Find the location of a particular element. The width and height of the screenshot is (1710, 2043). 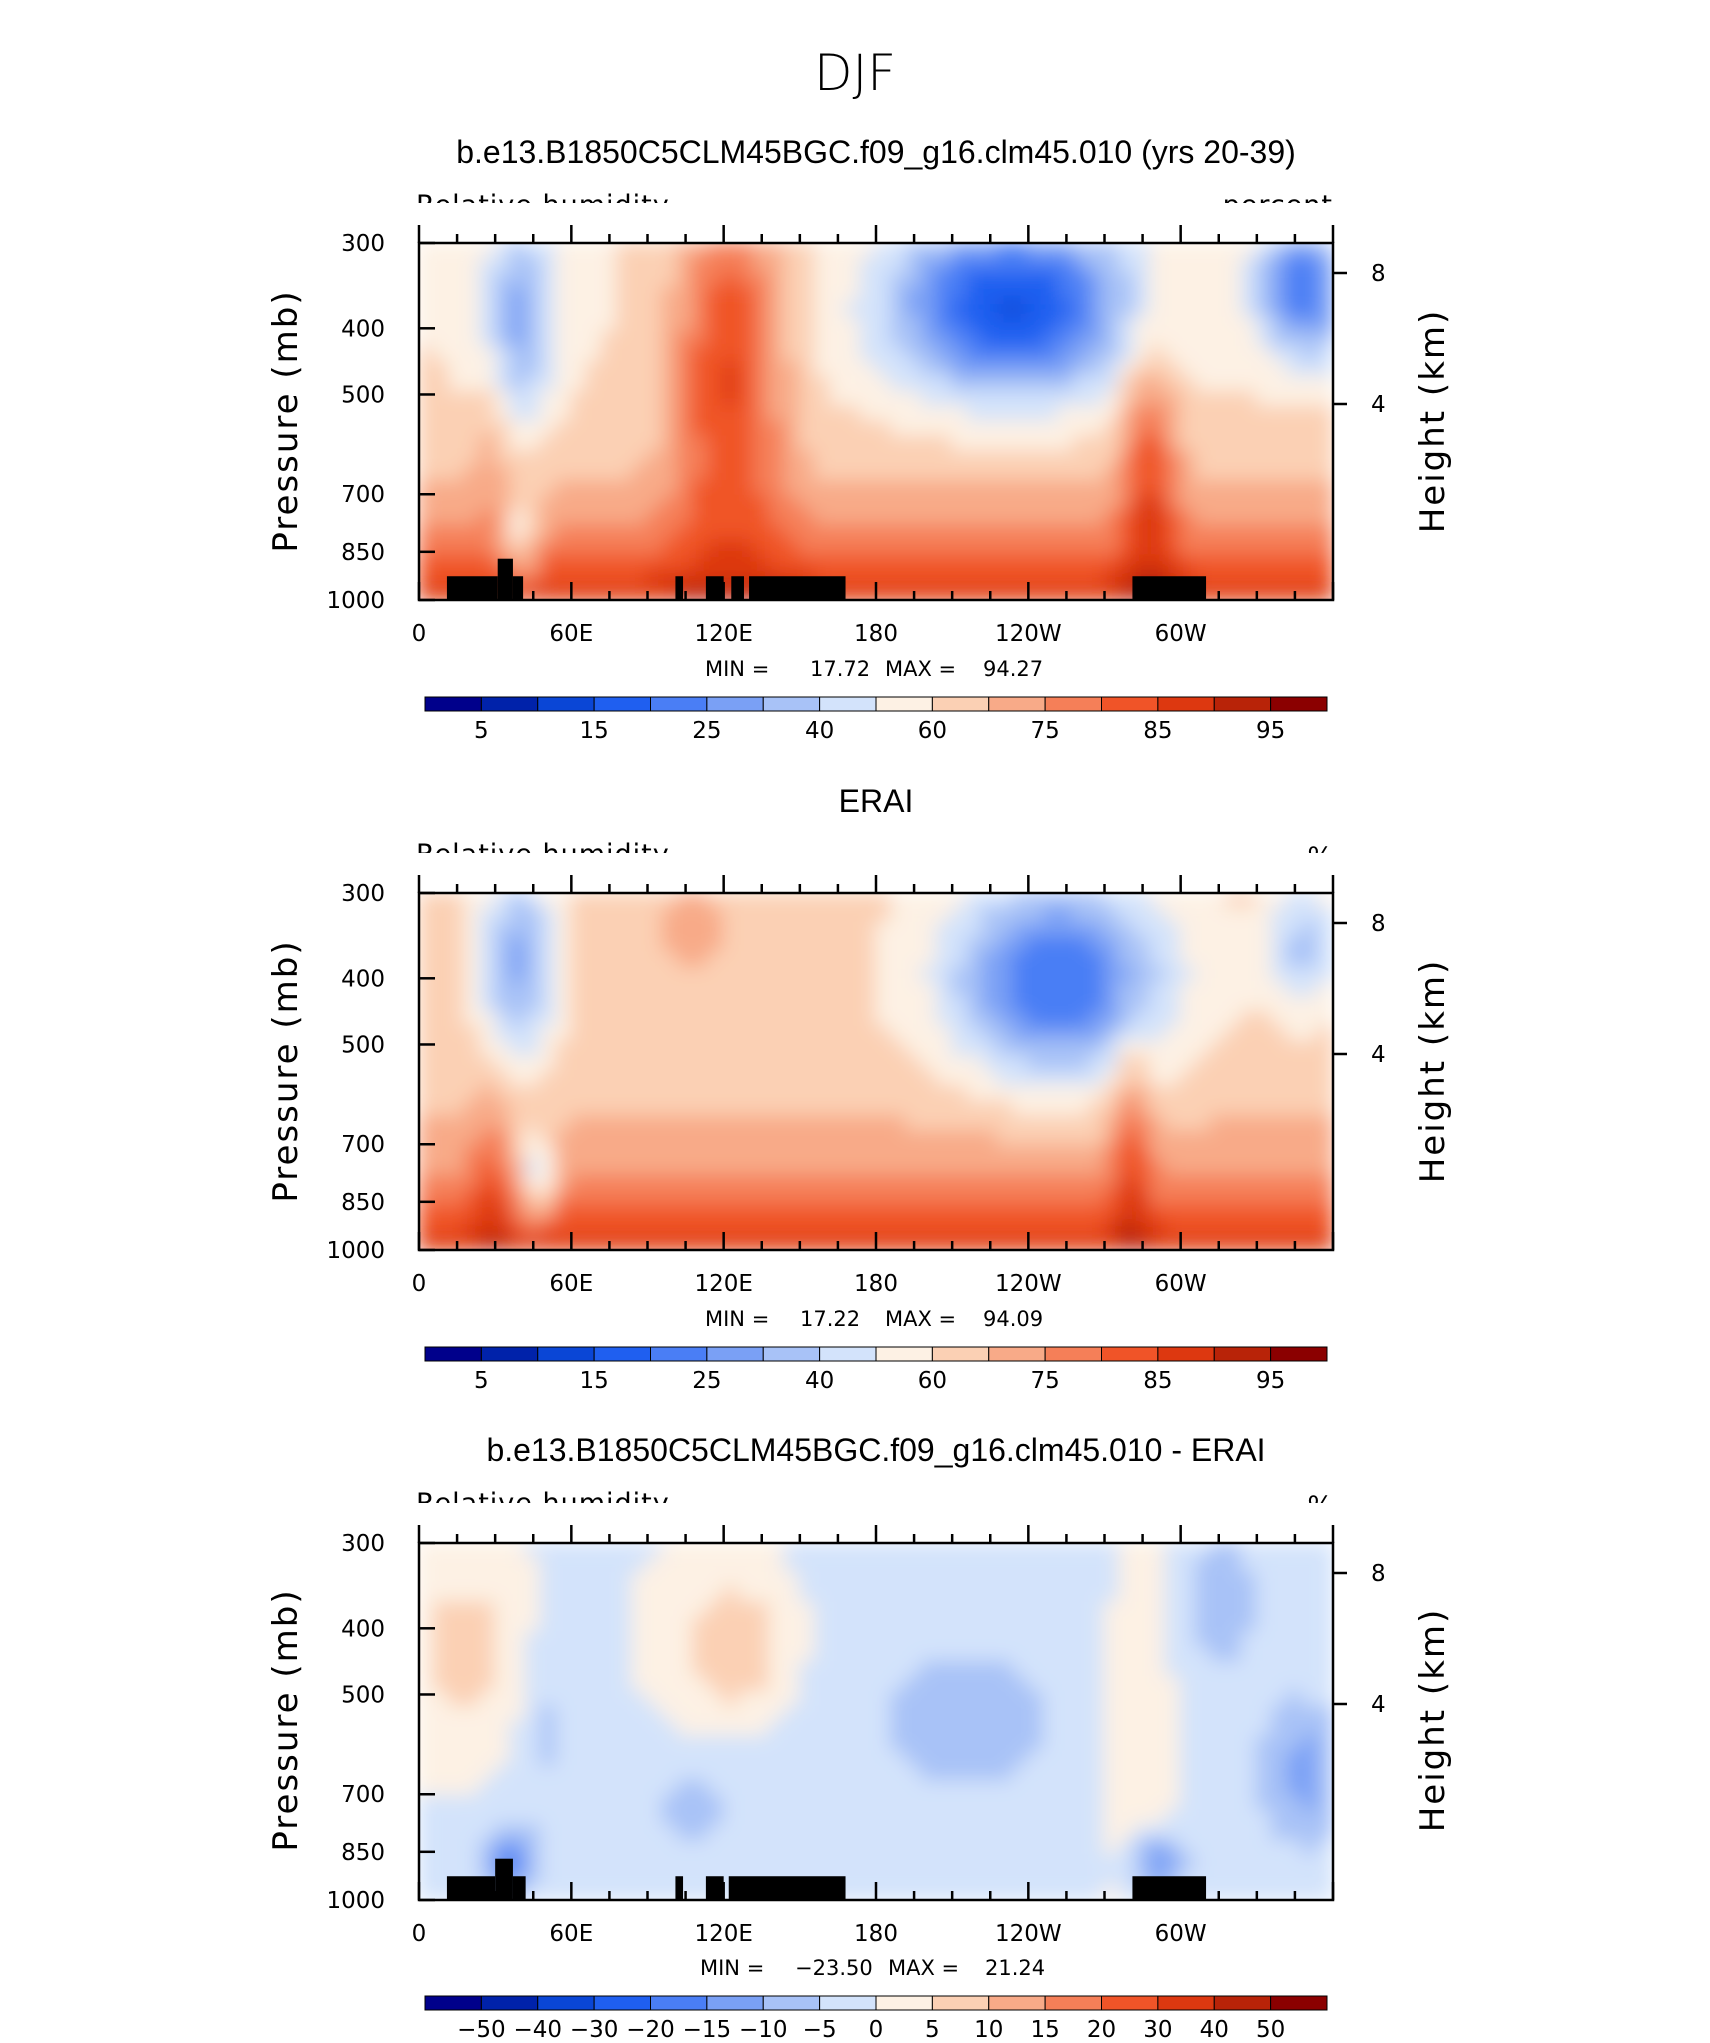

colorbar-box is located at coordinates (735, 2003).